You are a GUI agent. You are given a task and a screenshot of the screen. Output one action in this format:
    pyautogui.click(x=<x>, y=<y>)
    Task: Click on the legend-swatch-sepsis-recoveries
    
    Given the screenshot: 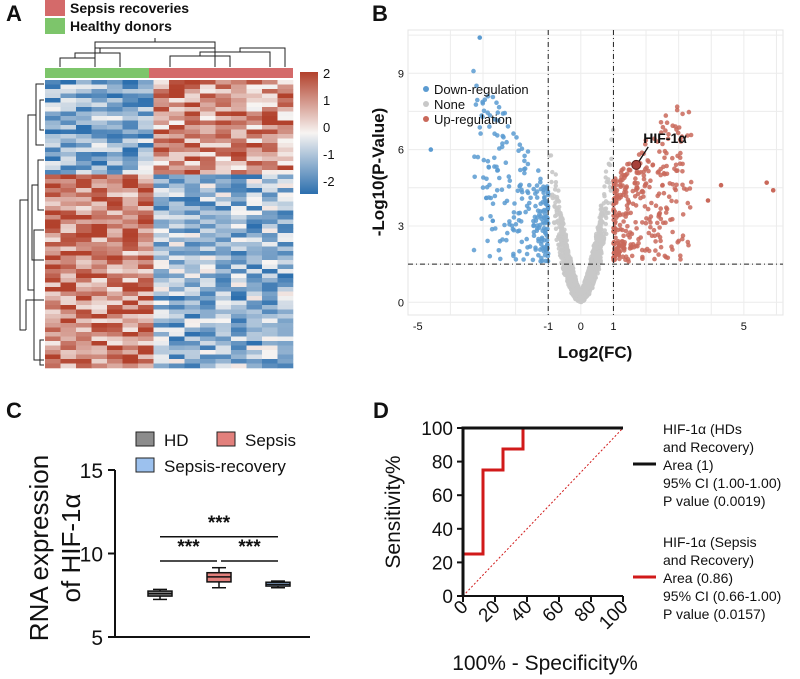 What is the action you would take?
    pyautogui.click(x=55, y=8)
    